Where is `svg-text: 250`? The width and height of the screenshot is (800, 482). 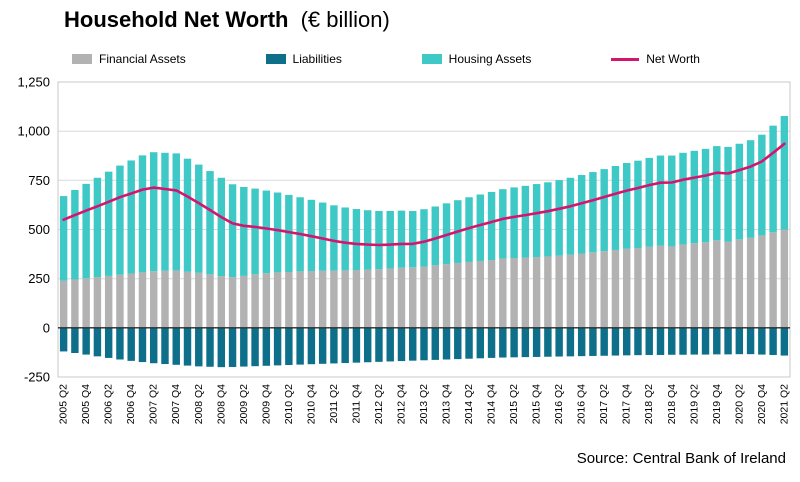 svg-text: 250 is located at coordinates (39, 278).